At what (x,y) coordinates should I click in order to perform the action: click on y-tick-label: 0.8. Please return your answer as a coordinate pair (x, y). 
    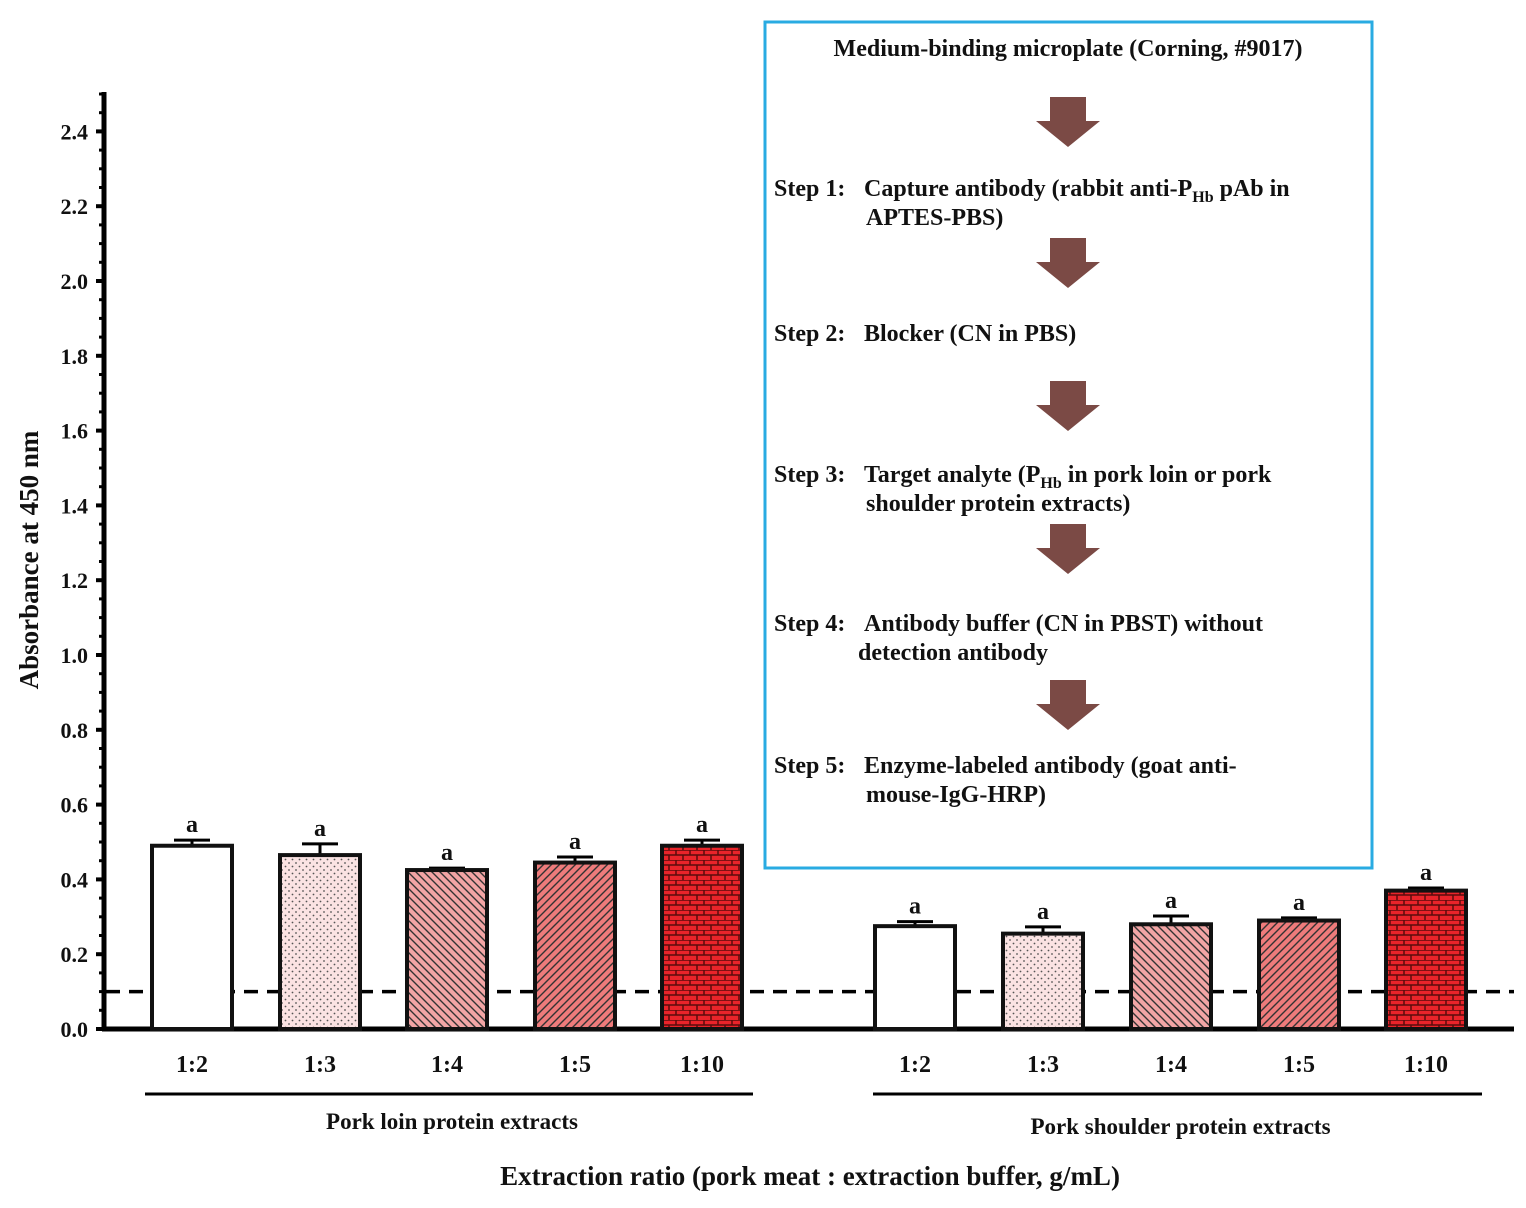
    Looking at the image, I should click on (75, 730).